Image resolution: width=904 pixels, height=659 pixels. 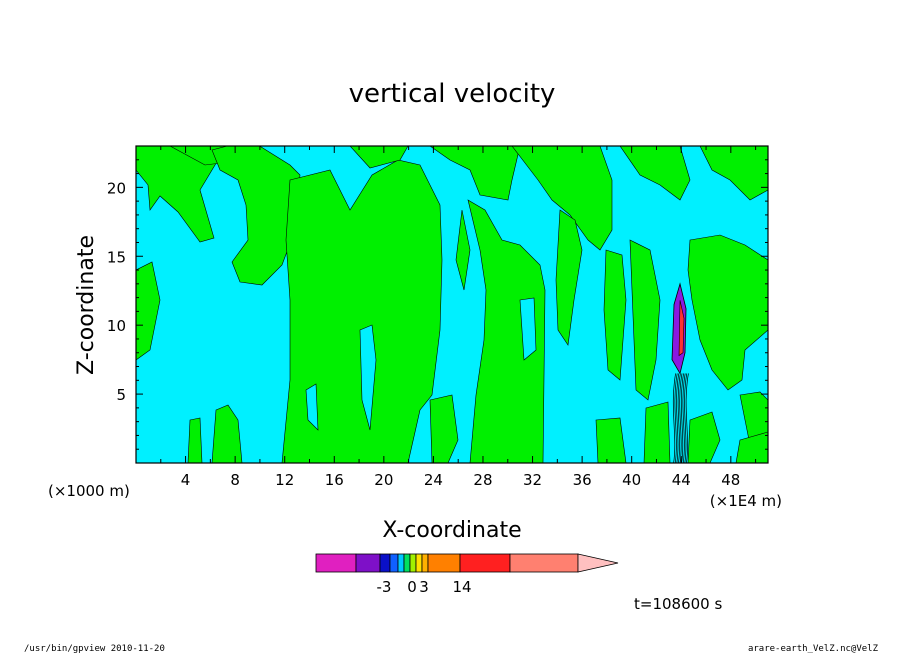 What do you see at coordinates (89, 491) in the screenshot?
I see `x-unit-left: (×1000 m)` at bounding box center [89, 491].